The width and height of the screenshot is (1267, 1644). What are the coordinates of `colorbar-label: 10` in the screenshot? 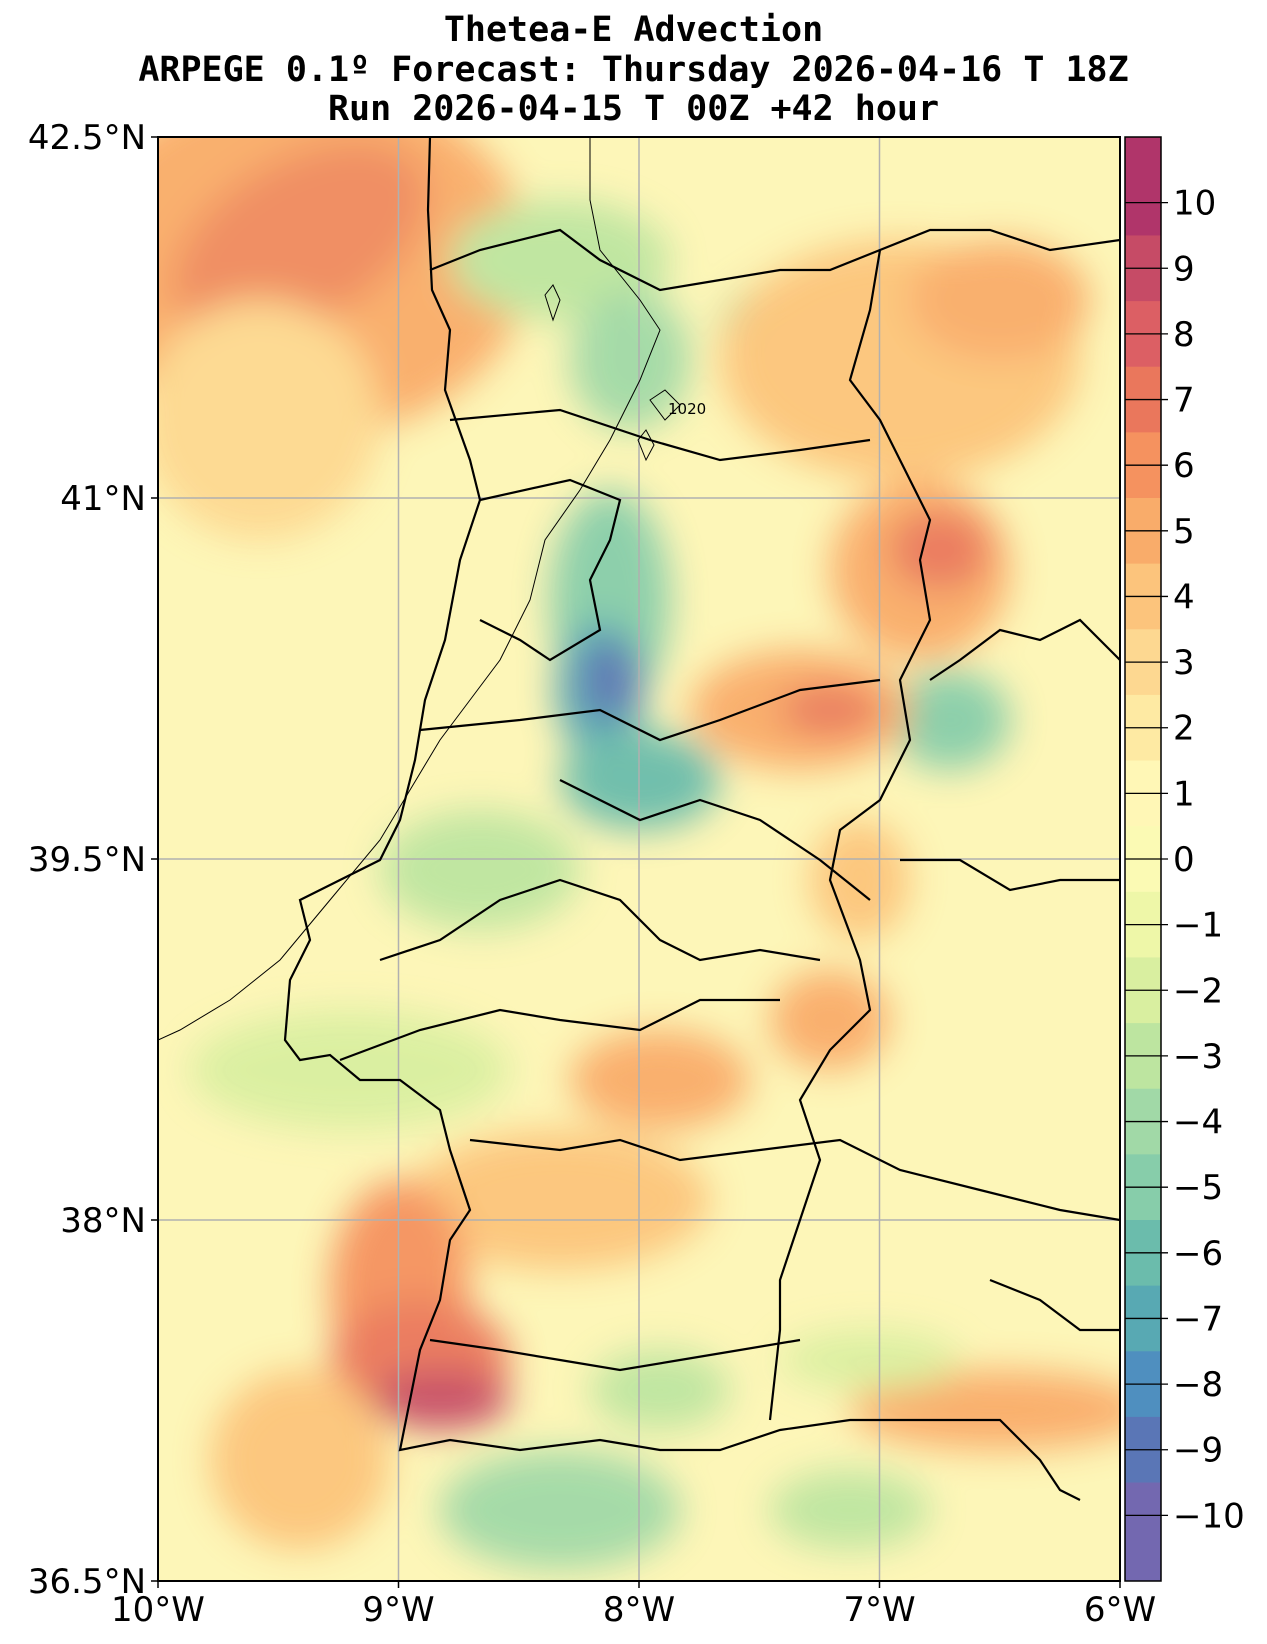 It's located at (1194, 204).